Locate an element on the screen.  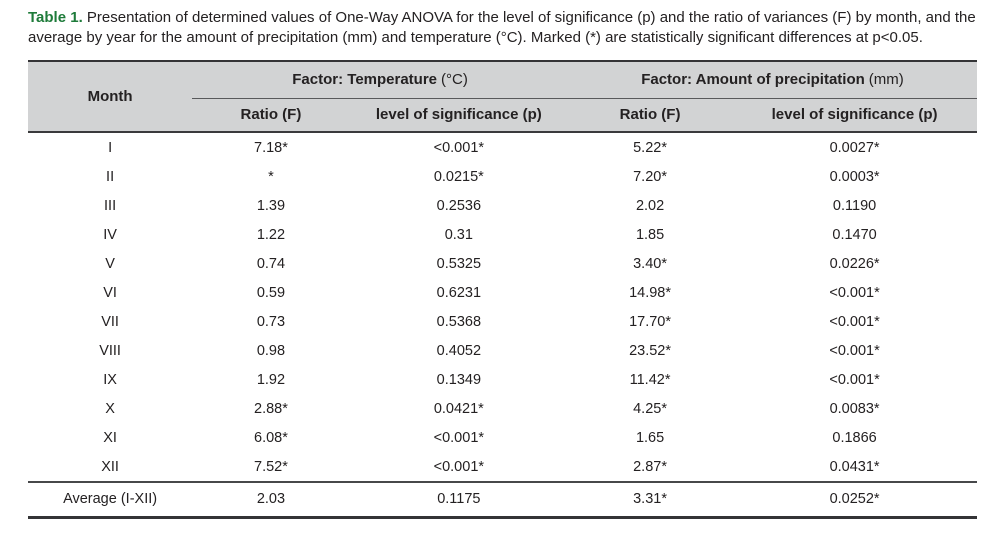
group-header-temperature: Factor: Temperature (°C) is located at coordinates (380, 80).